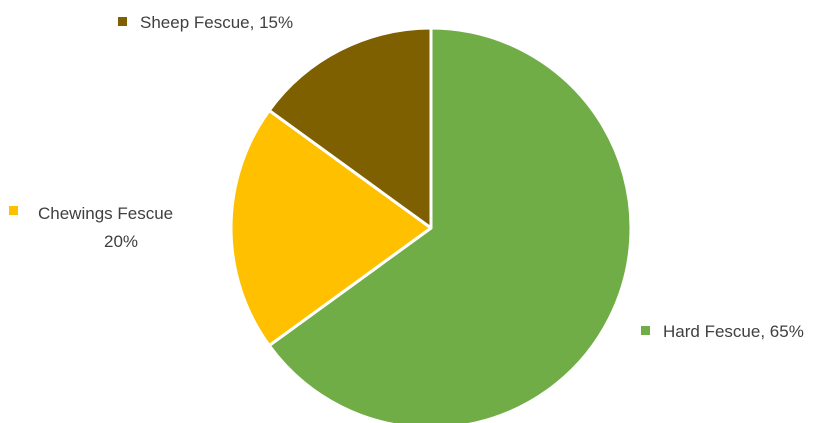  I want to click on pie-slice-chewings-fescue, so click(331, 228).